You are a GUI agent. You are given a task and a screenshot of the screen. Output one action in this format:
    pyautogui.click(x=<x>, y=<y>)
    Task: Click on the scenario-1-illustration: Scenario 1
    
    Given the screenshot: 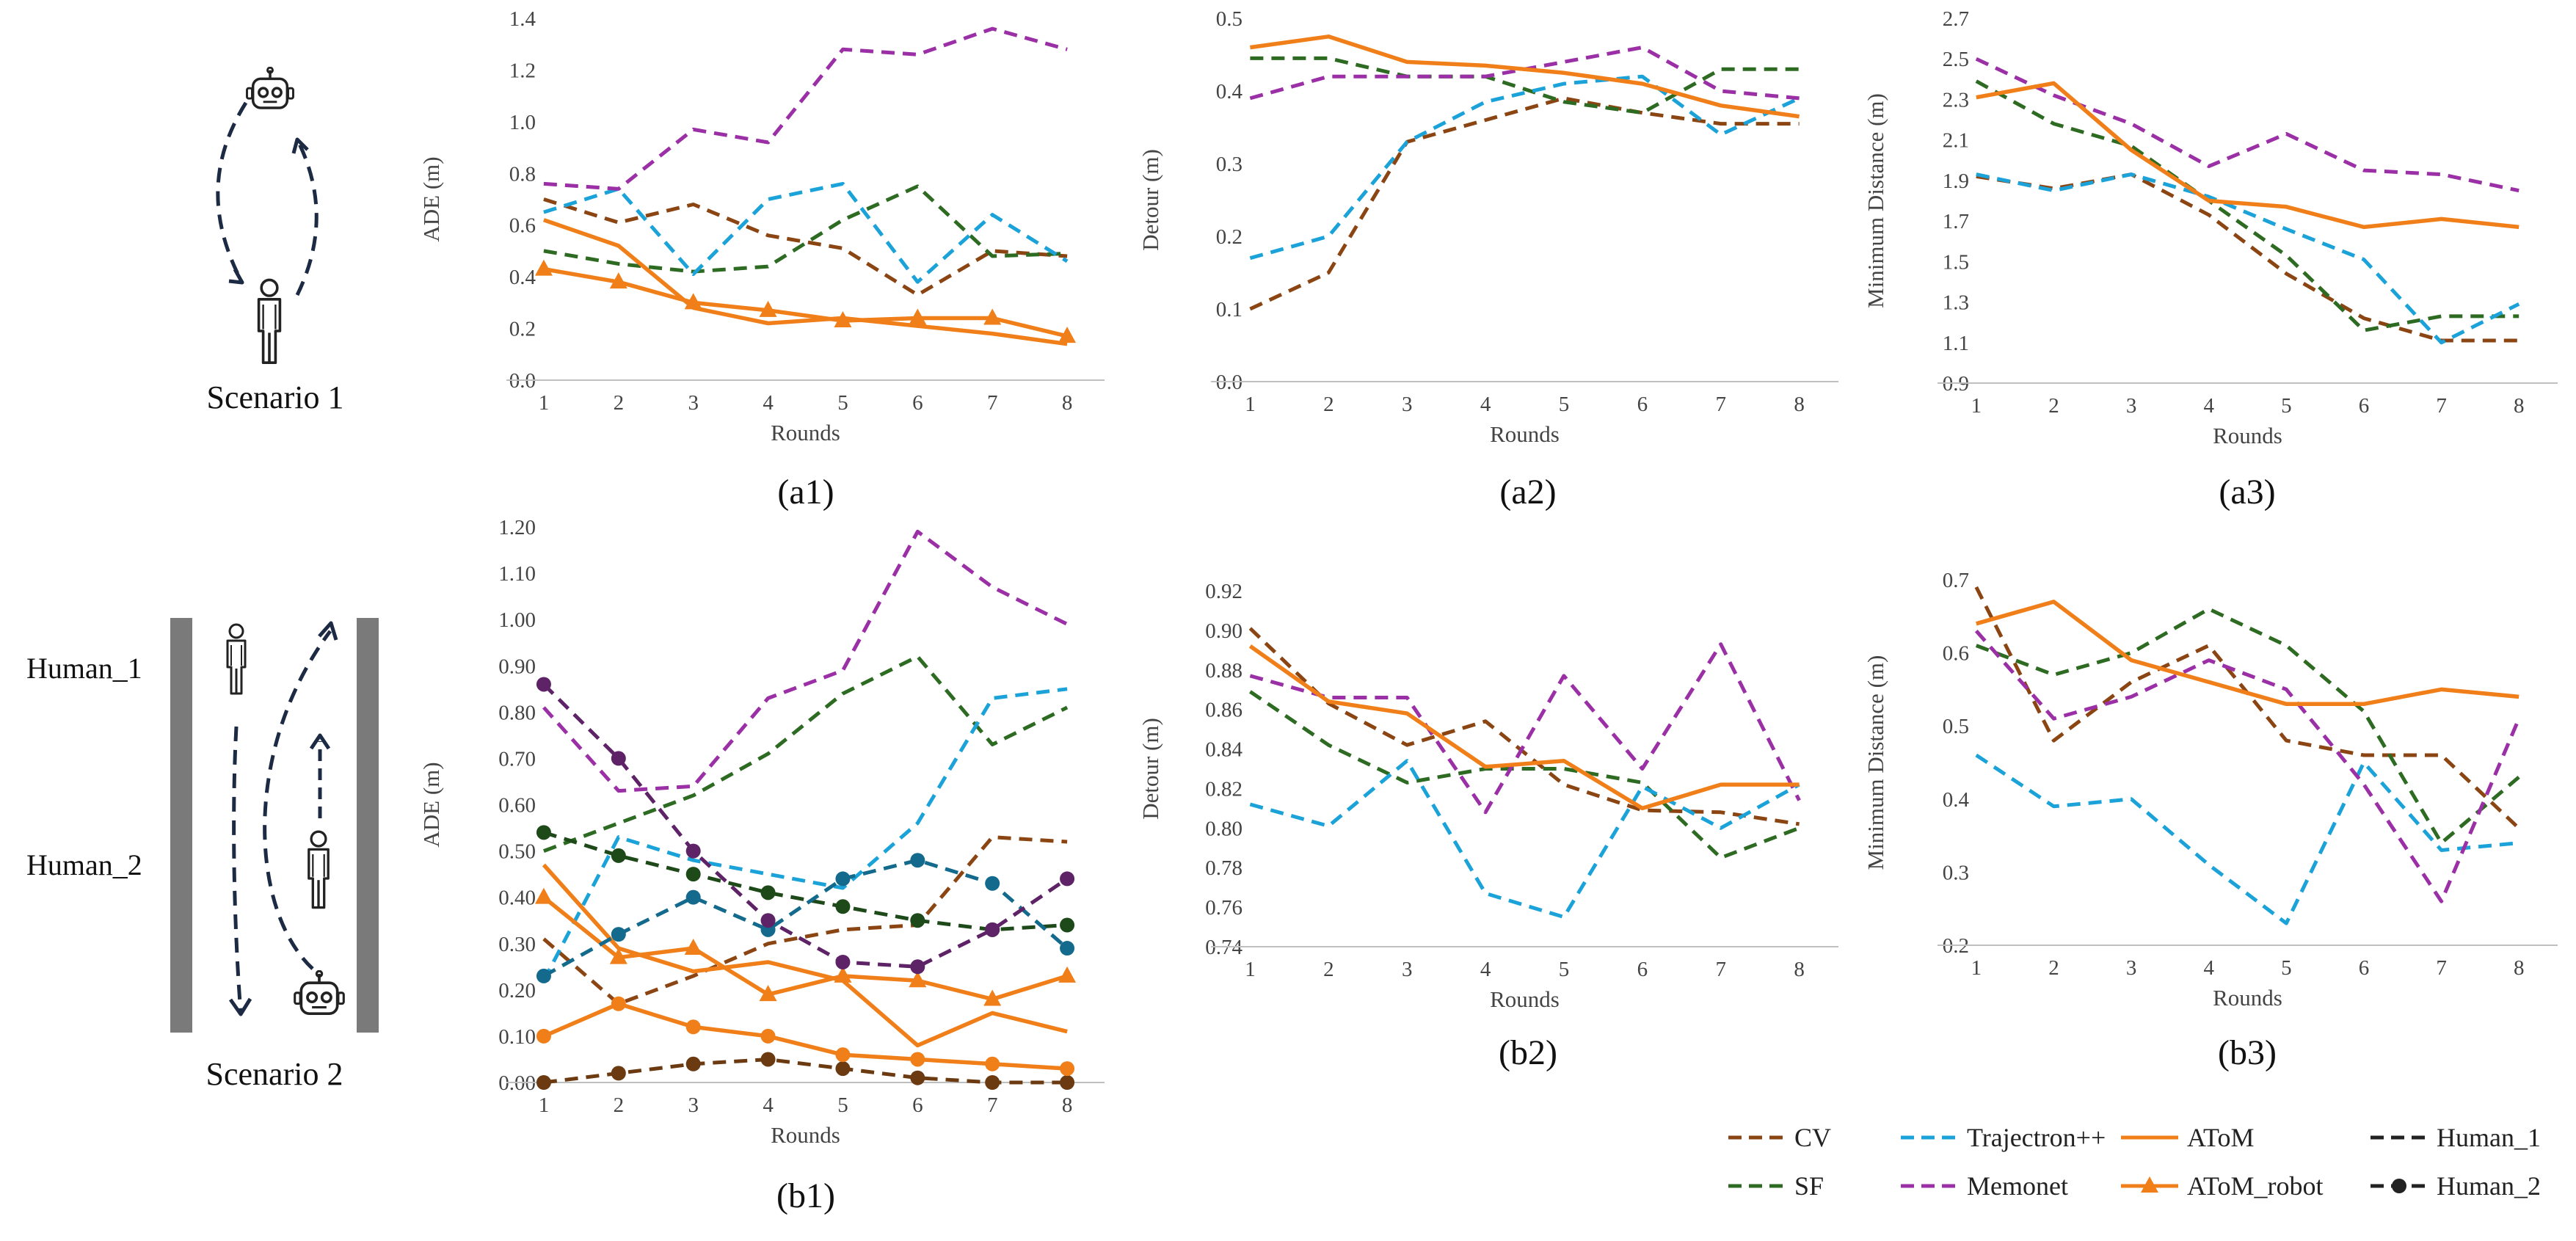 What is the action you would take?
    pyautogui.click(x=275, y=241)
    